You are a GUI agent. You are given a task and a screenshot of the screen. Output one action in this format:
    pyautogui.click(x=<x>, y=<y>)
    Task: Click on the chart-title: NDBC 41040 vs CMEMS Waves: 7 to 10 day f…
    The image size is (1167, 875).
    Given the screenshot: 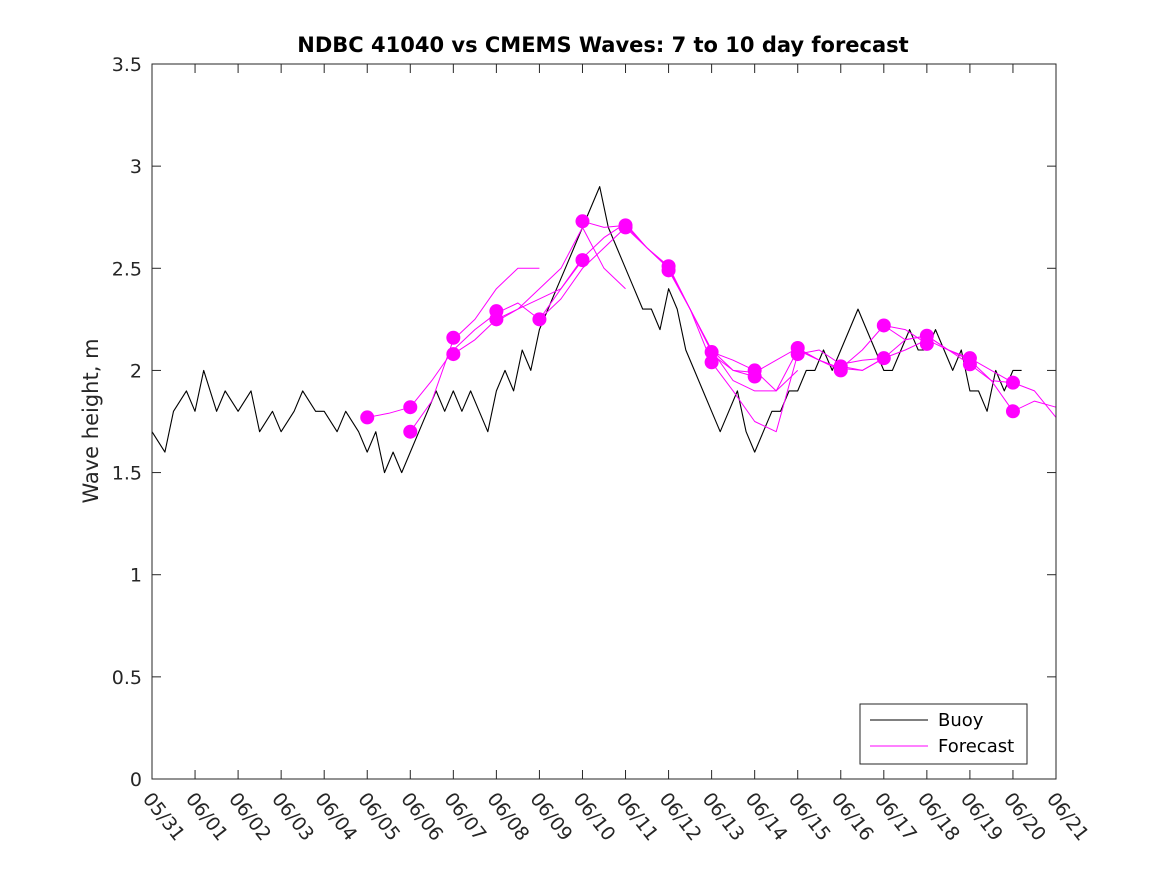 What is the action you would take?
    pyautogui.click(x=602, y=45)
    